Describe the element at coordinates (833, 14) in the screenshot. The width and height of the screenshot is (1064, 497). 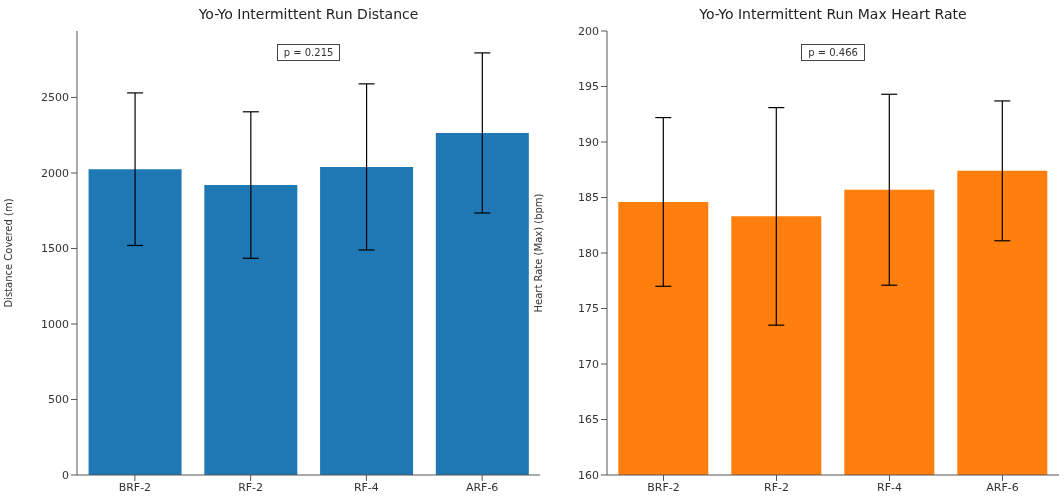
I see `chart-title: Yo-Yo Intermittent Run Max Heart Rate` at that location.